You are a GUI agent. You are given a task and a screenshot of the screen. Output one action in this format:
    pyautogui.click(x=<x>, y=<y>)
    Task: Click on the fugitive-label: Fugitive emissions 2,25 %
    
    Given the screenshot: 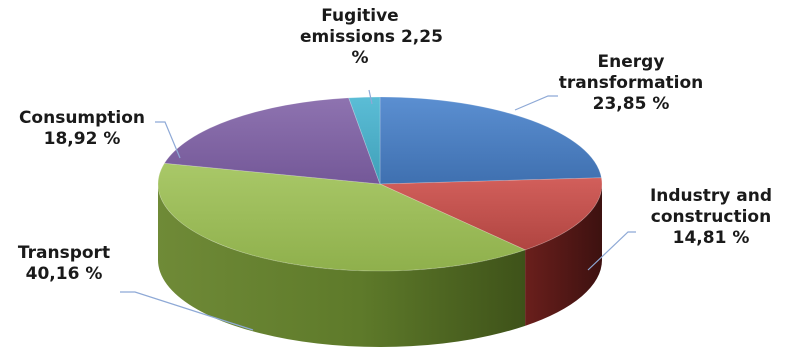 What is the action you would take?
    pyautogui.click(x=371, y=37)
    